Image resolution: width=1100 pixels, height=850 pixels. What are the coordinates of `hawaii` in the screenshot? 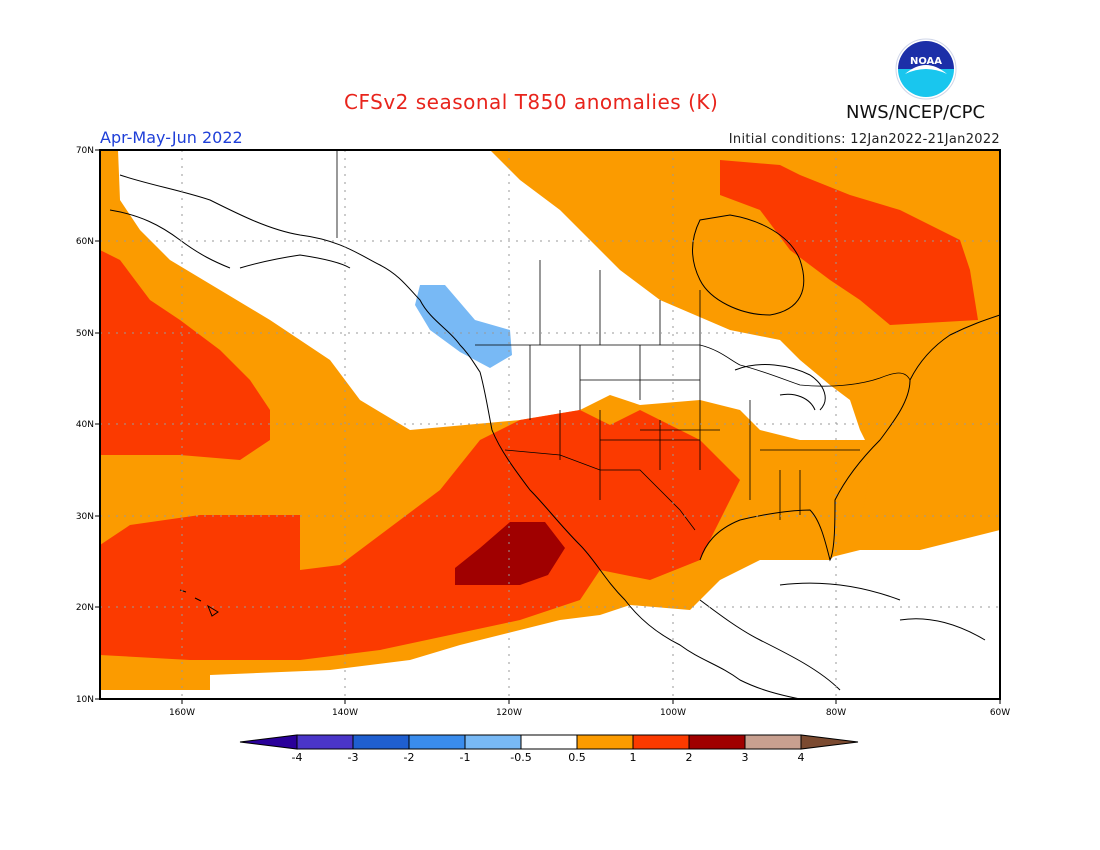 It's located at (199, 603).